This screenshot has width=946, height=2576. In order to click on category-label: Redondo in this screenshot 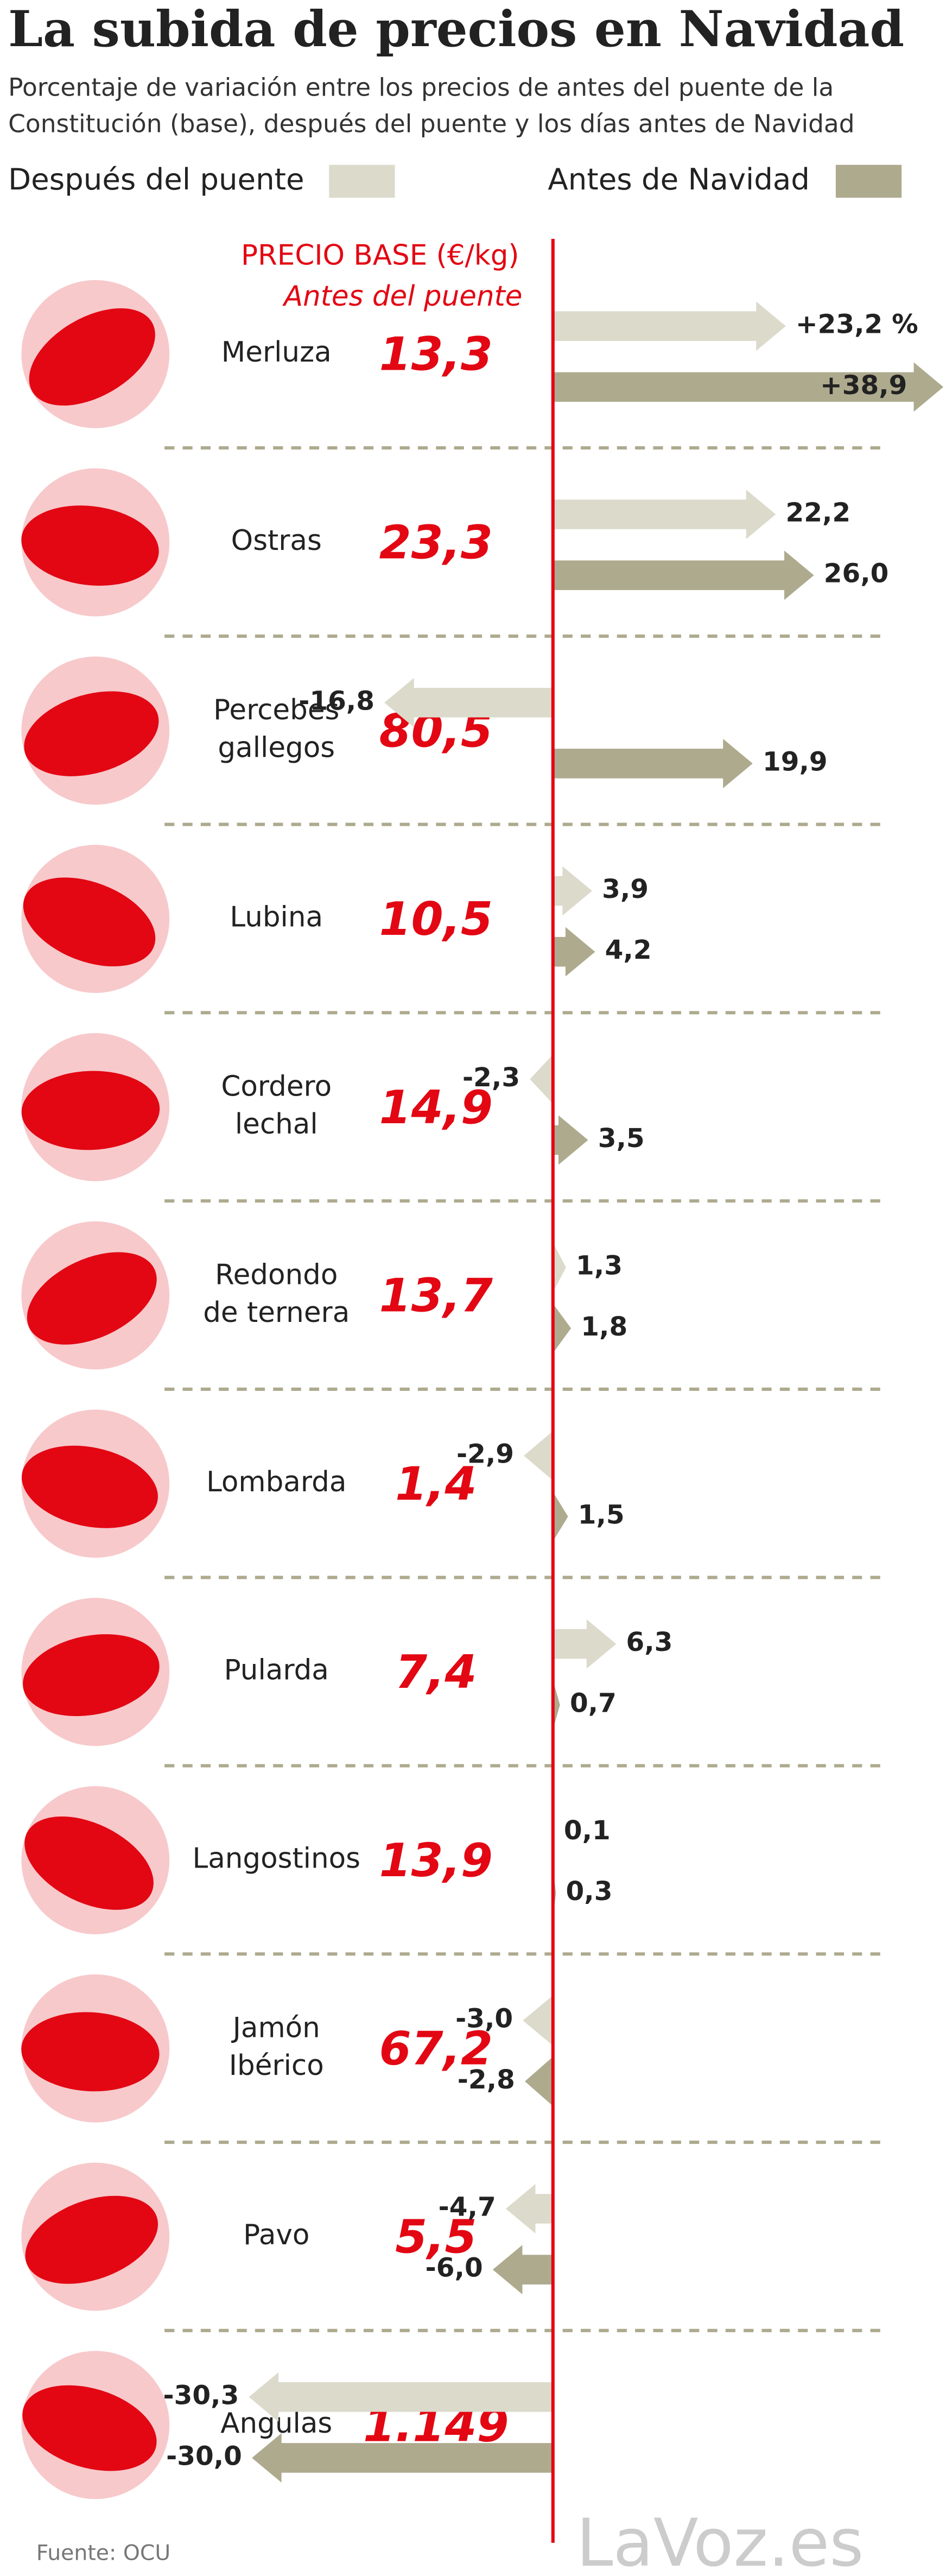, I will do `click(276, 1274)`.